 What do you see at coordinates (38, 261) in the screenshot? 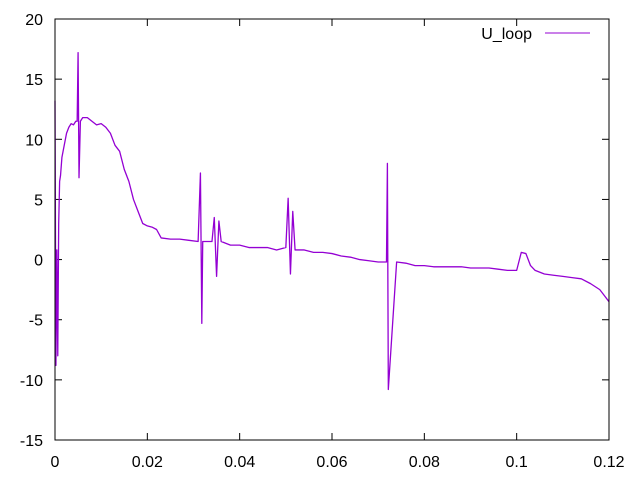
I see `y-tick-label: 0` at bounding box center [38, 261].